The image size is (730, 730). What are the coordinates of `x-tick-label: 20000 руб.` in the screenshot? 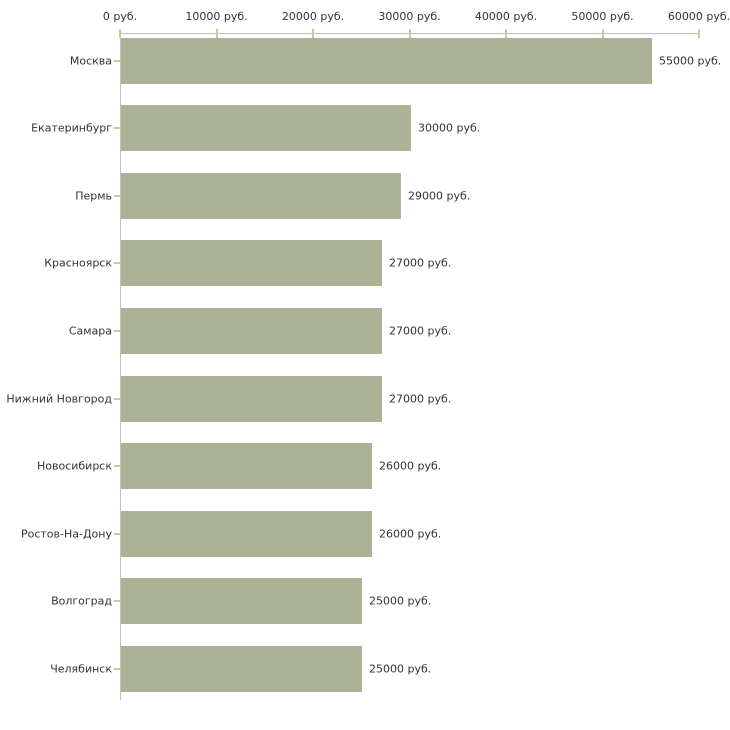 It's located at (313, 16).